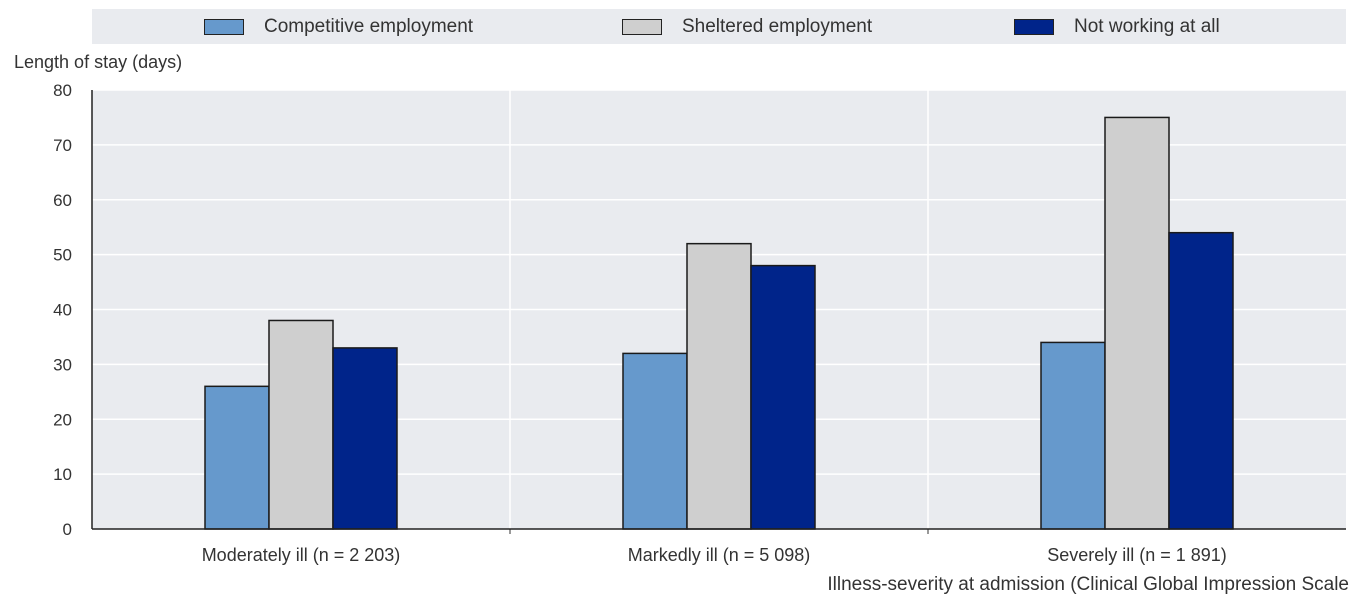 This screenshot has height=597, width=1349. I want to click on y-tick-label-1: 10, so click(62, 474).